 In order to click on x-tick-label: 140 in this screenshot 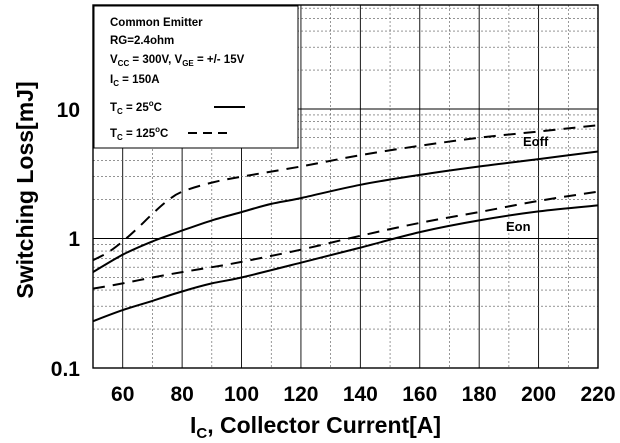, I will do `click(360, 394)`.